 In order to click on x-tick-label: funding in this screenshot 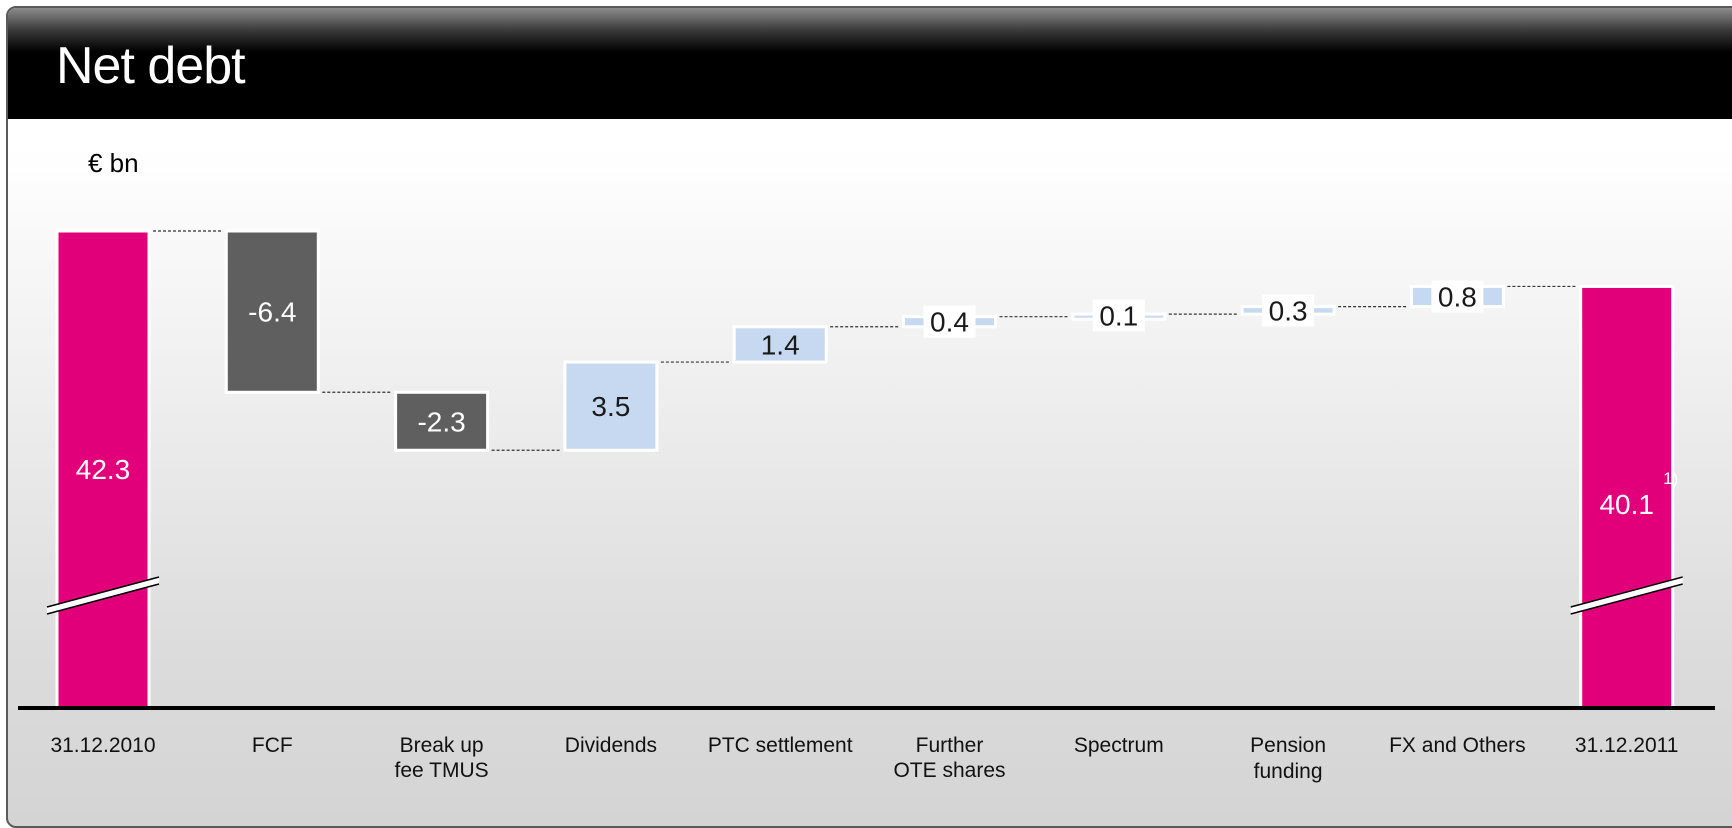, I will do `click(1288, 771)`.